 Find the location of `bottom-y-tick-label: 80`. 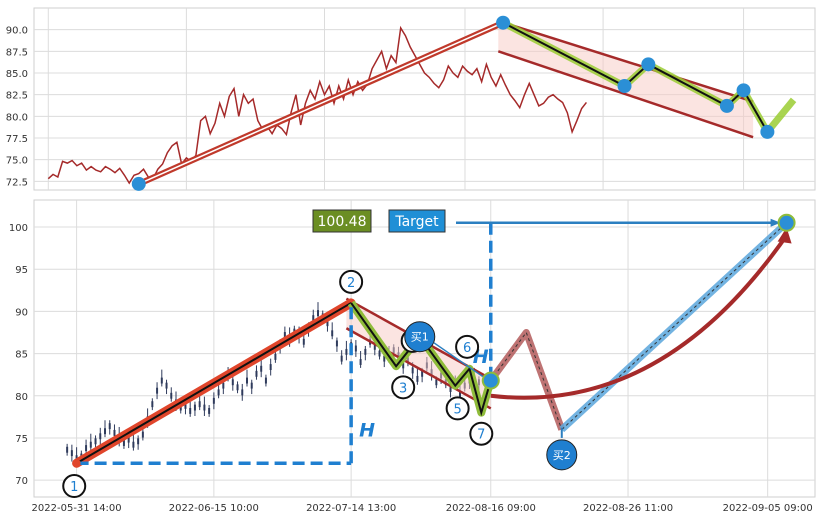

bottom-y-tick-label: 80 is located at coordinates (21, 397).